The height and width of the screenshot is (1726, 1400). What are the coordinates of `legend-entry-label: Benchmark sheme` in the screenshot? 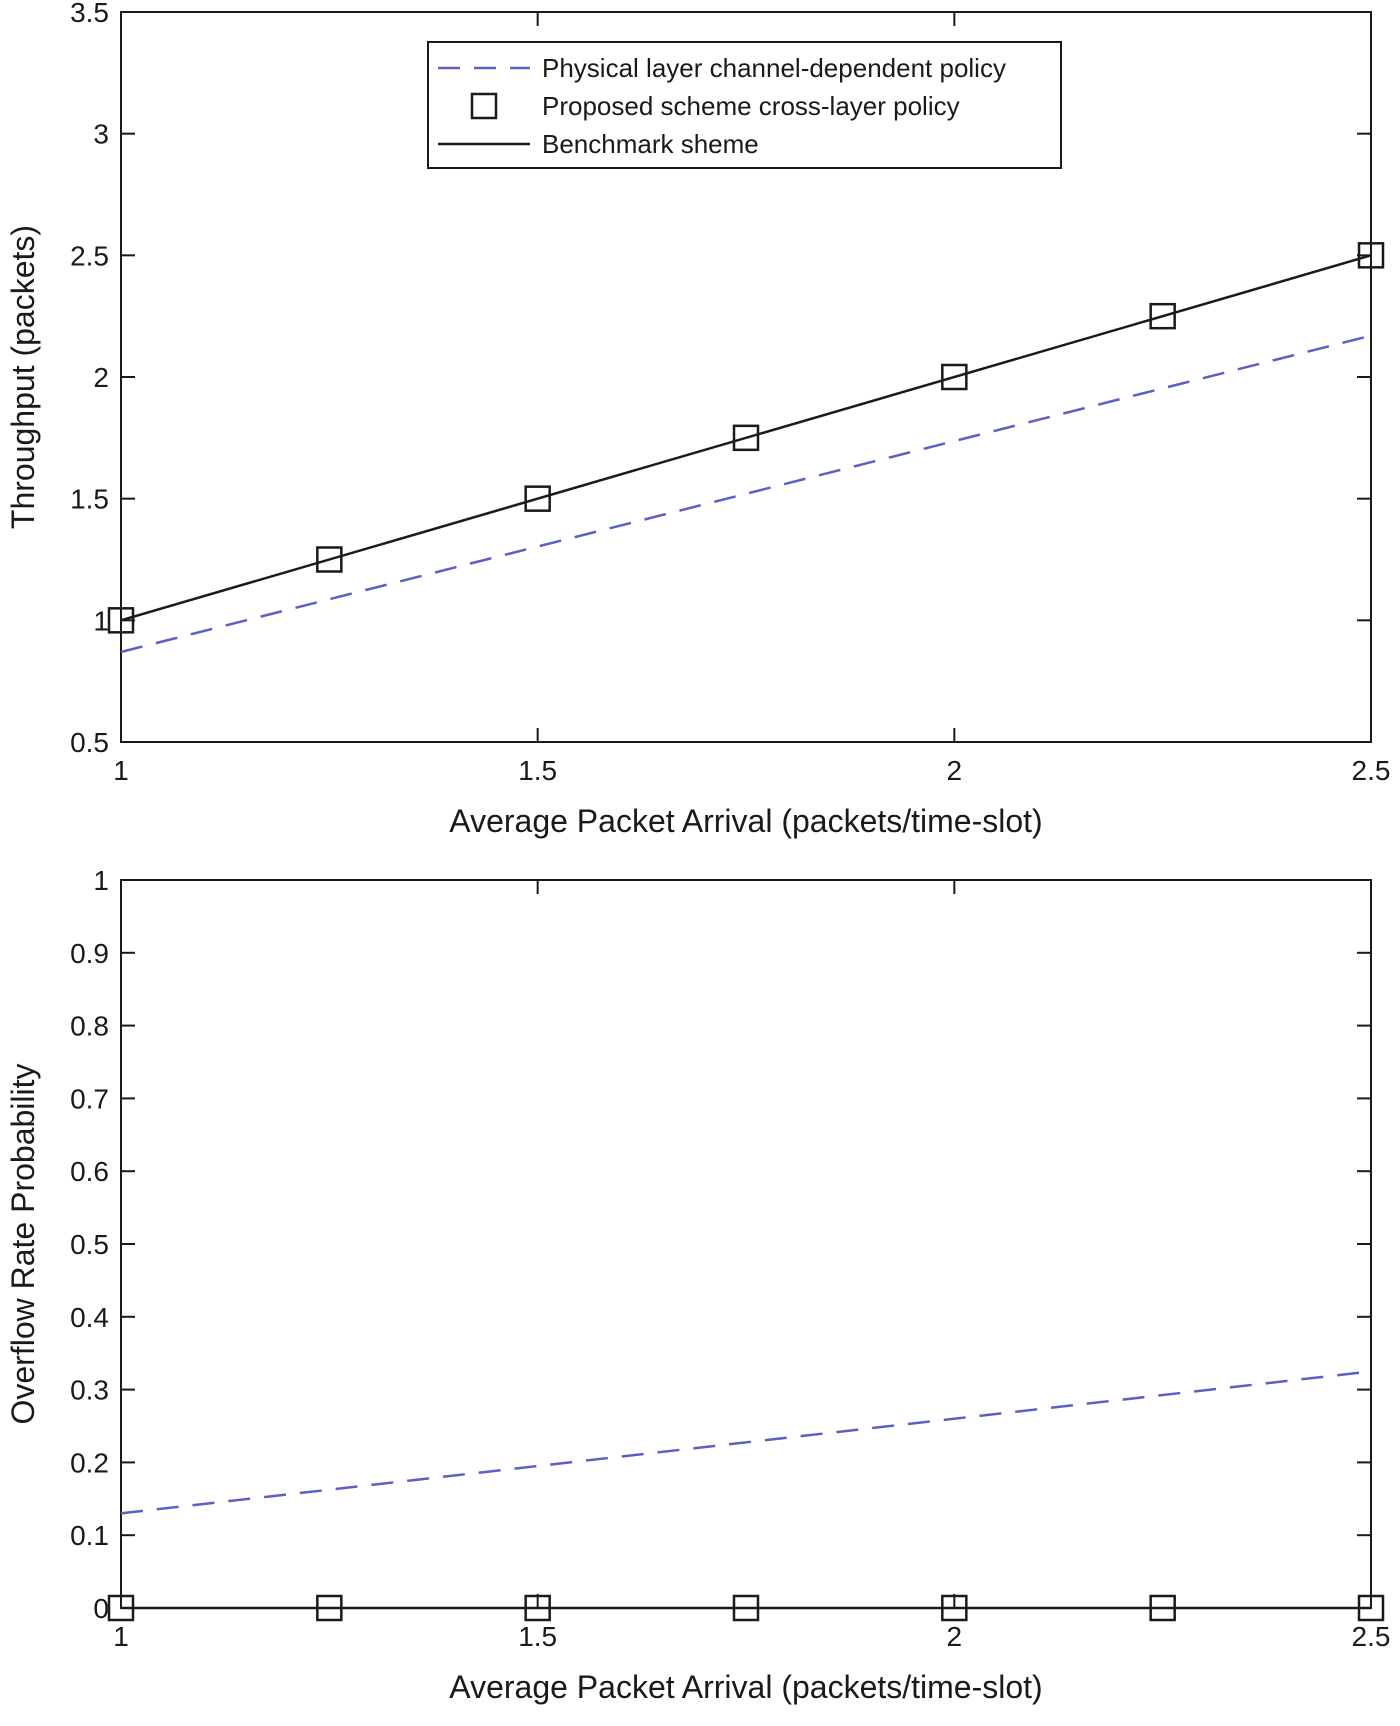 It's located at (650, 144).